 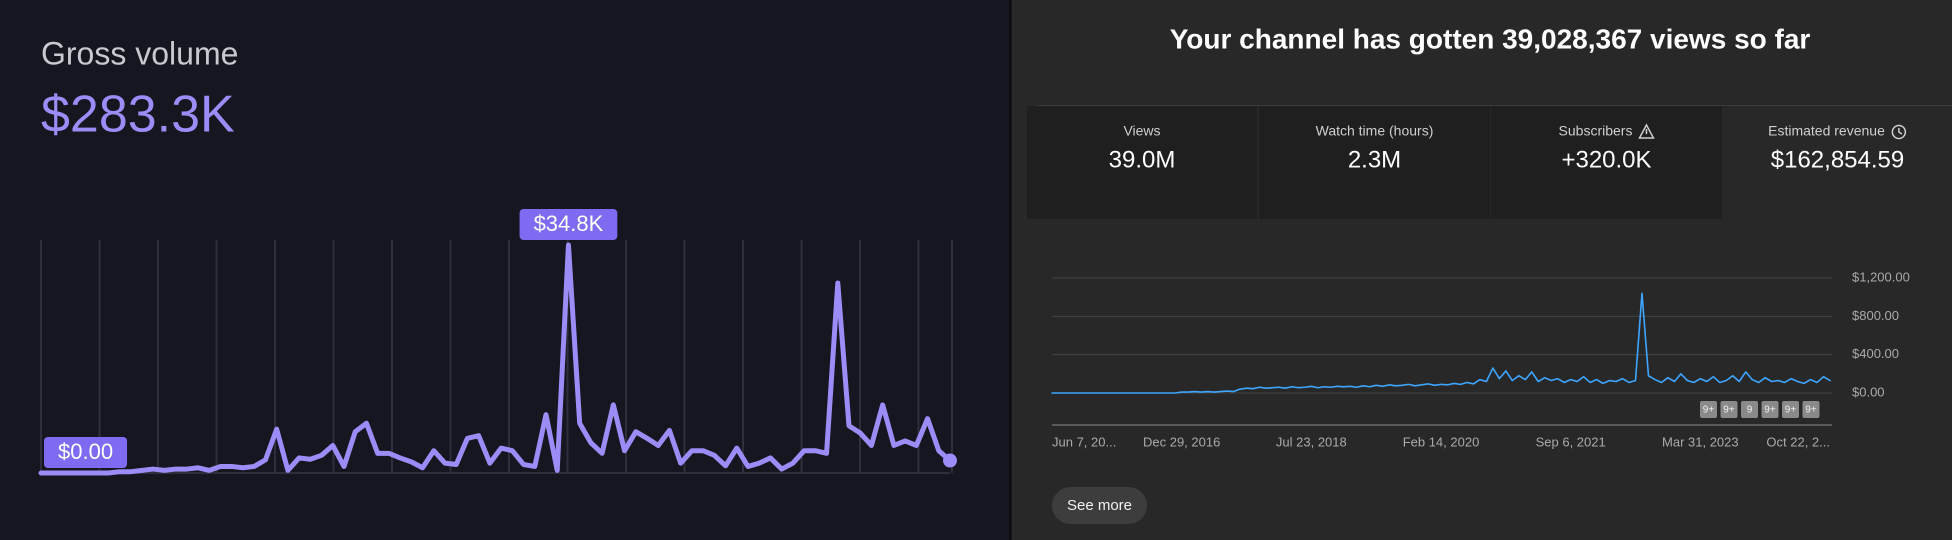 I want to click on x-tick-label: Jul 23, 2018, so click(x=1311, y=441).